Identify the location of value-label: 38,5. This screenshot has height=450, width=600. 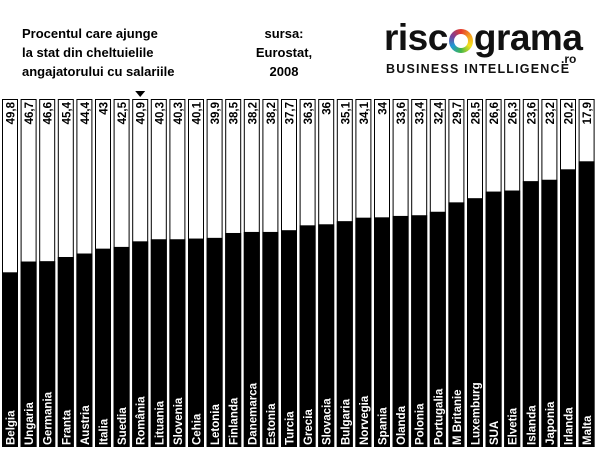
(235, 112).